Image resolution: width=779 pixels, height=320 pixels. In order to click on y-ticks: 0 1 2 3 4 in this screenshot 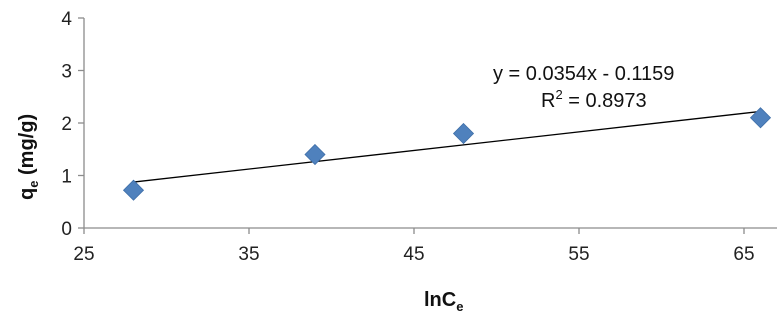, I will do `click(72, 124)`.